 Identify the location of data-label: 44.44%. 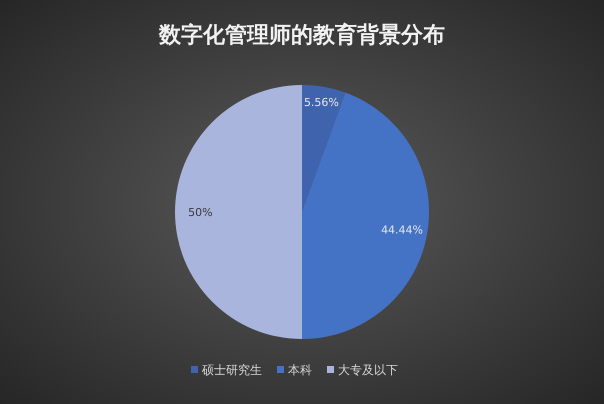
(402, 230).